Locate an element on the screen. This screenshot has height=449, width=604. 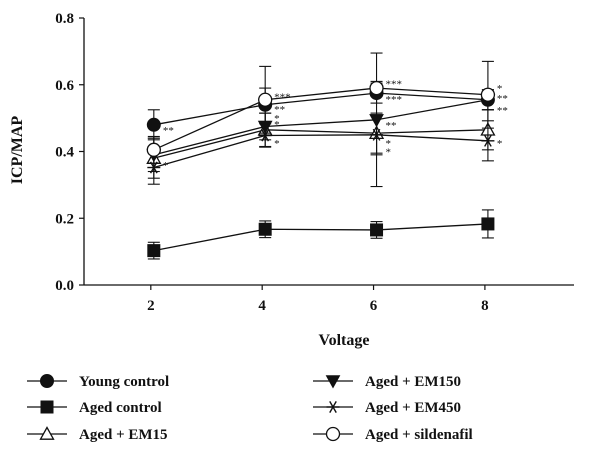
x-tick-label: 2 is located at coordinates (151, 306).